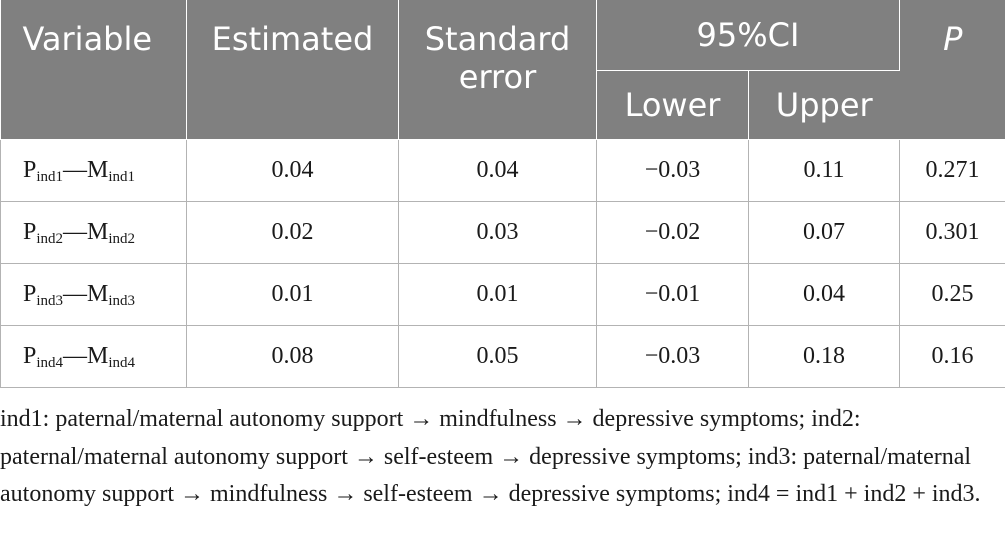  What do you see at coordinates (824, 356) in the screenshot?
I see `upper-cell: 0.18` at bounding box center [824, 356].